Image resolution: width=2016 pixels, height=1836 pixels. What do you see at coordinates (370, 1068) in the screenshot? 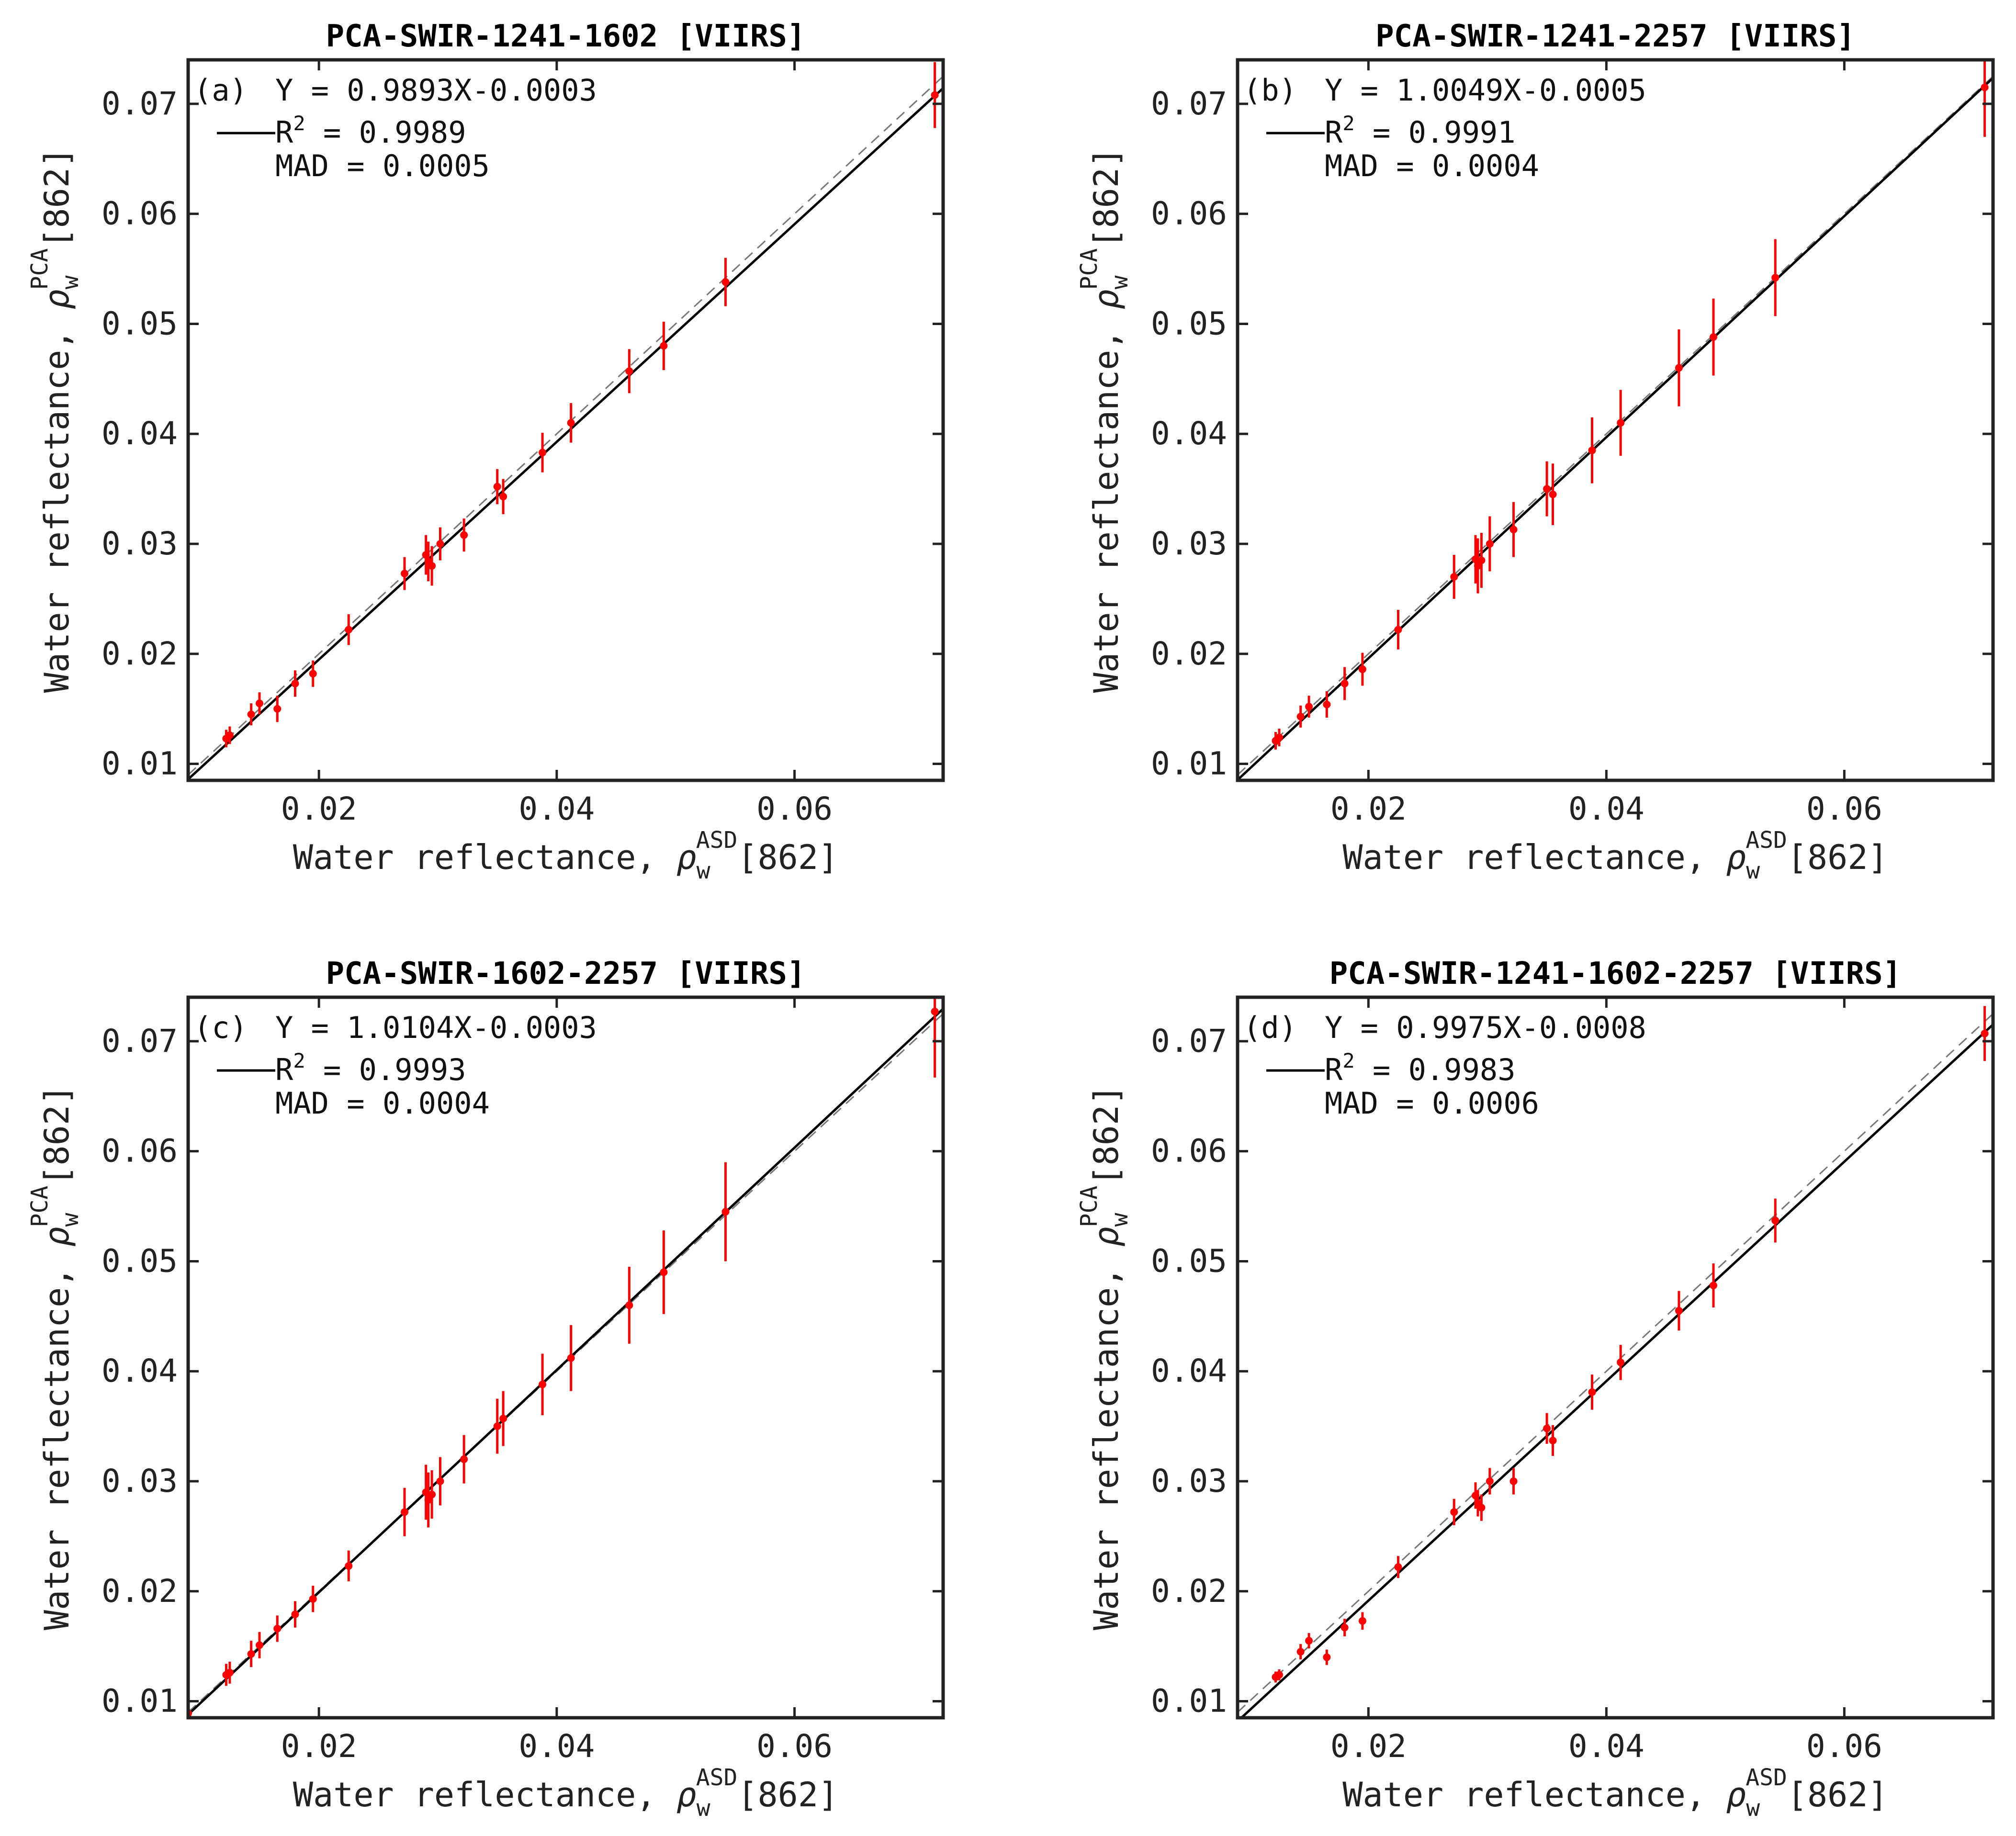
I see `r-squared: R2 = 0.9993` at bounding box center [370, 1068].